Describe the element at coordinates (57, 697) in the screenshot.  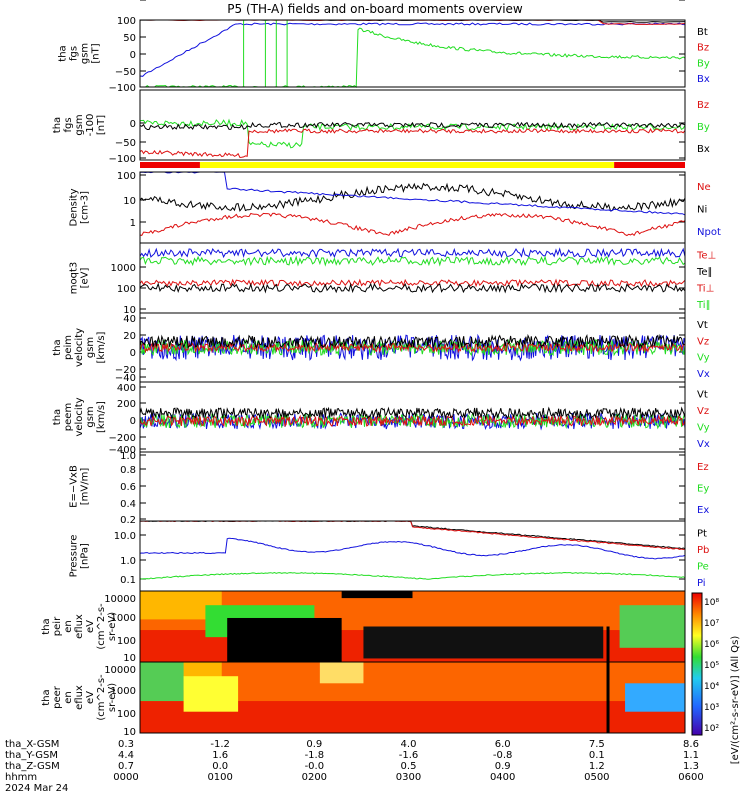
I see `ylabel-peer-1: peer` at that location.